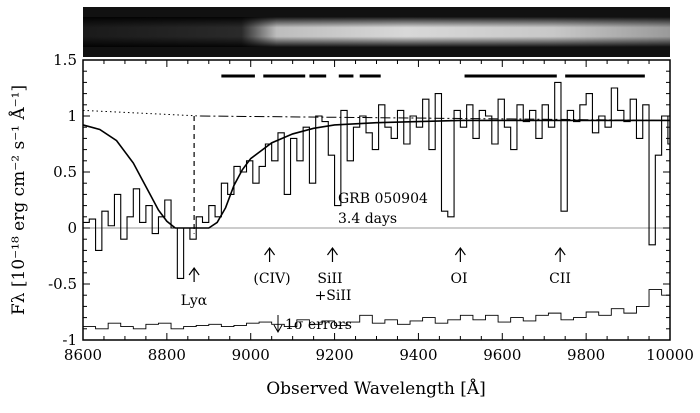 The image size is (700, 413). Describe the element at coordinates (376, 309) in the screenshot. I see `error-histogram` at that location.